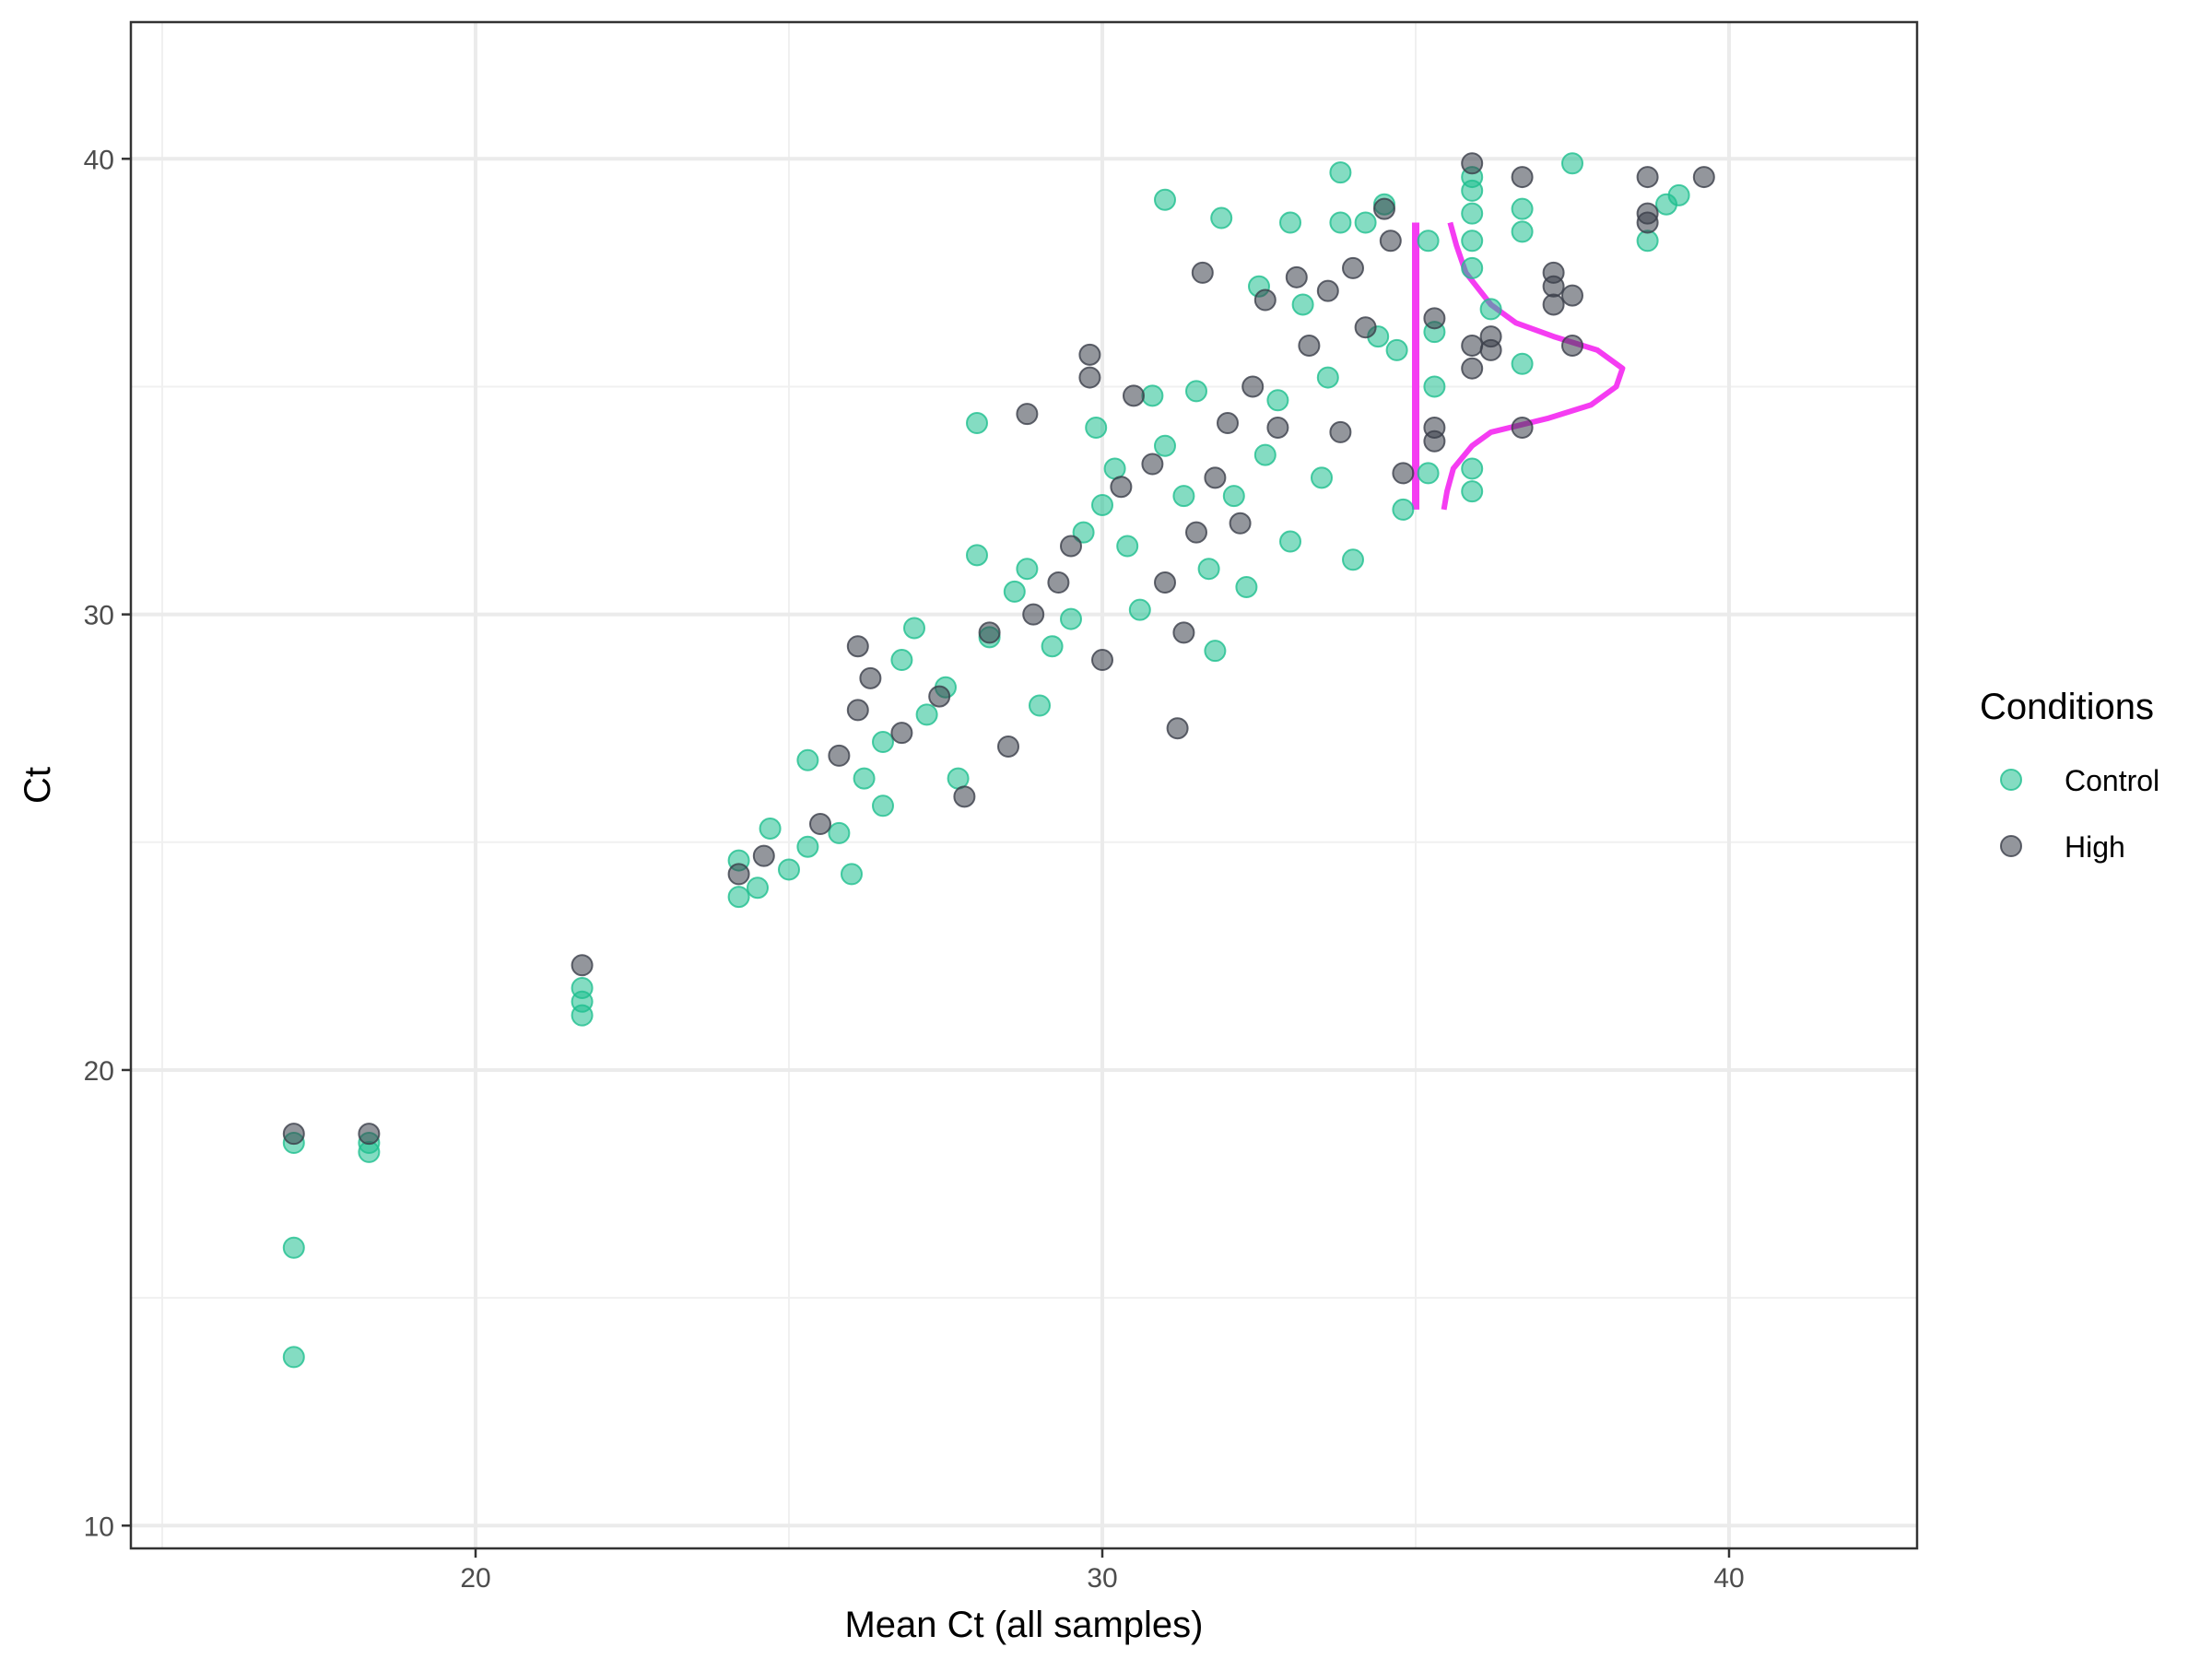 This screenshot has width=2212, height=1659. Describe the element at coordinates (107, 843) in the screenshot. I see `y-axis-ticks: 10 20 30 40` at that location.